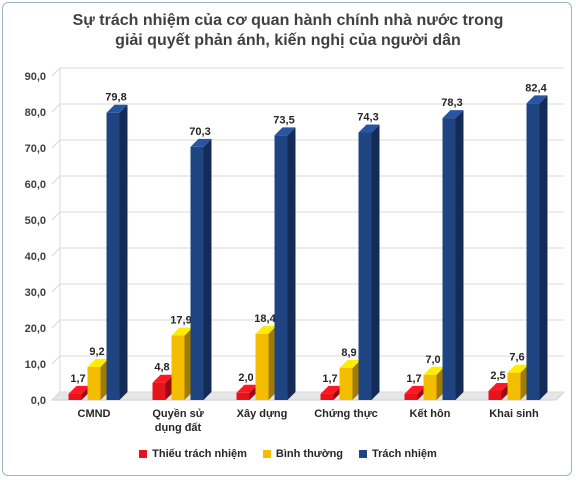  I want to click on data-label-0-5: 2,5, so click(497, 376).